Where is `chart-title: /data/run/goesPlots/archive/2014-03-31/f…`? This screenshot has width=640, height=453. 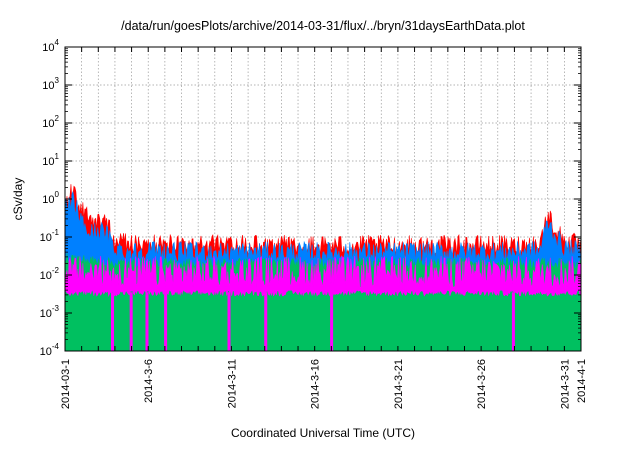 chart-title: /data/run/goesPlots/archive/2014-03-31/f… is located at coordinates (323, 26).